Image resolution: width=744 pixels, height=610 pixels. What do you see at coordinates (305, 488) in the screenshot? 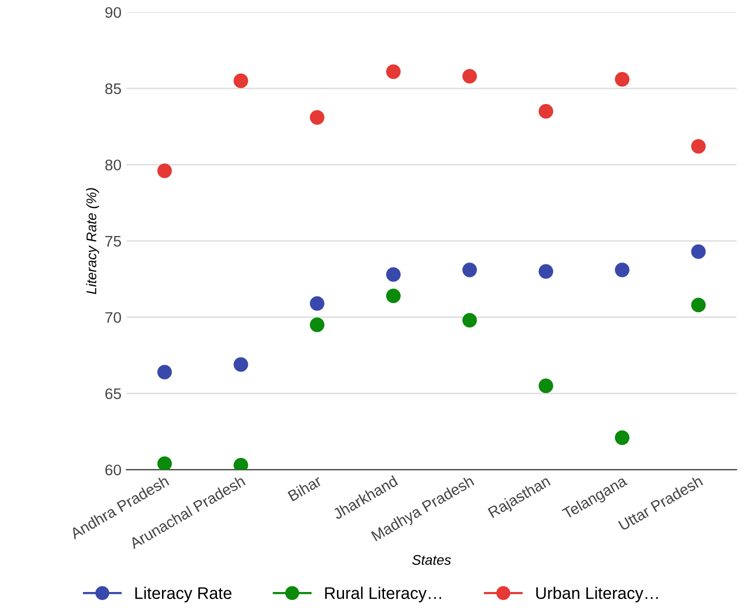
I see `x-tick-label: Bihar` at bounding box center [305, 488].